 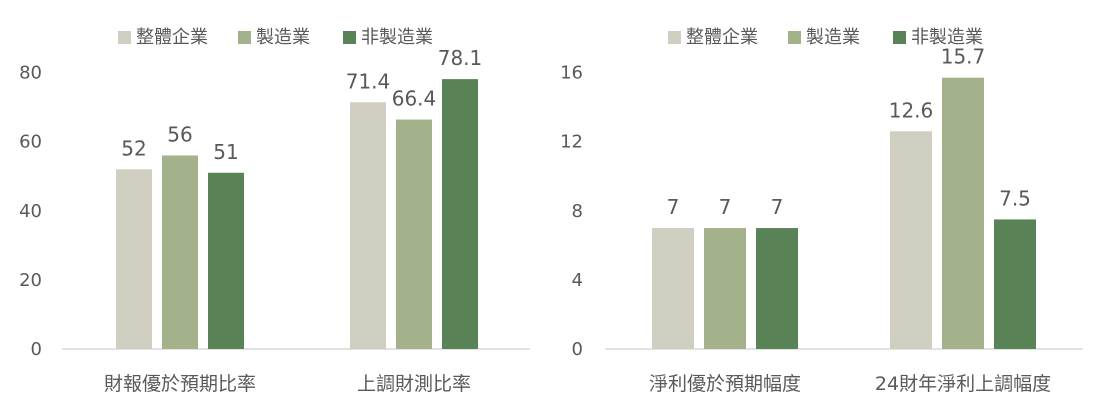 I want to click on y-tick-label: 4, so click(x=577, y=280).